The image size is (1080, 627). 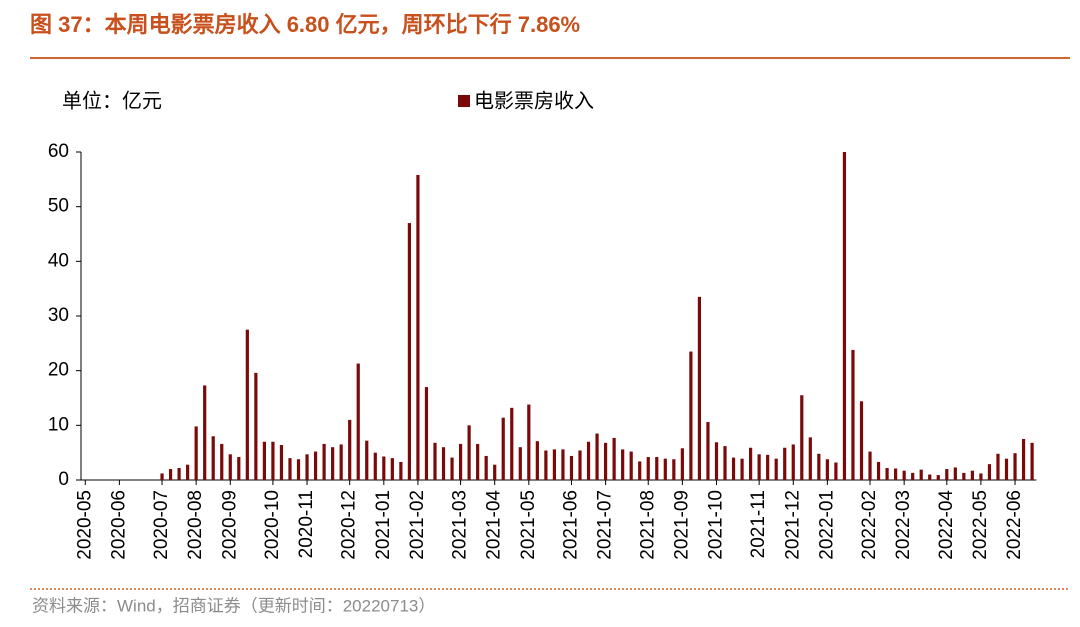 I want to click on x-tick-label: 2022-02, so click(x=869, y=525).